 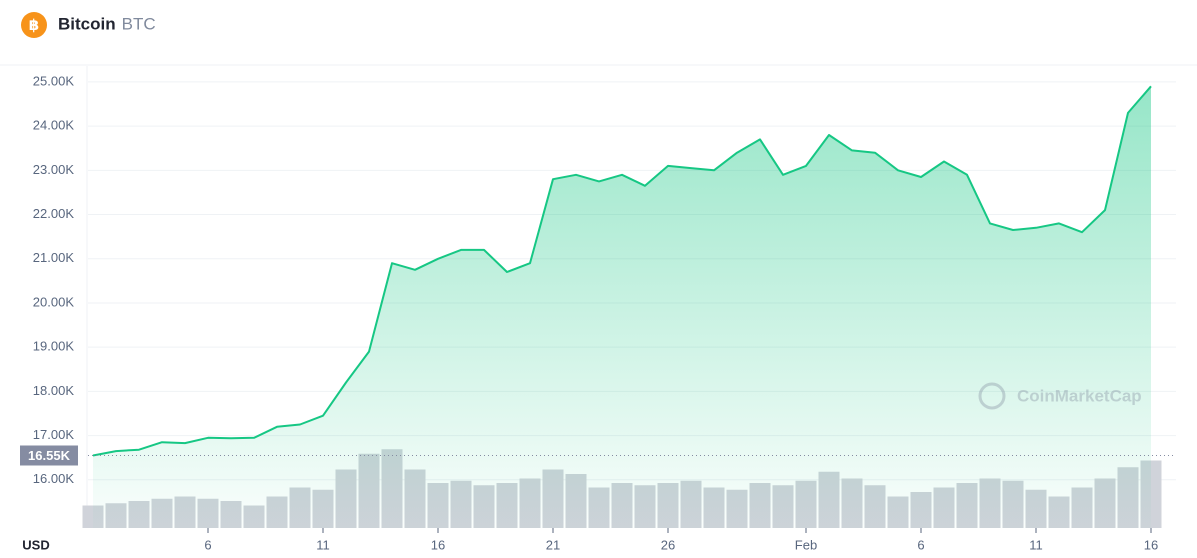 I want to click on y-unit: USD, so click(x=35, y=544).